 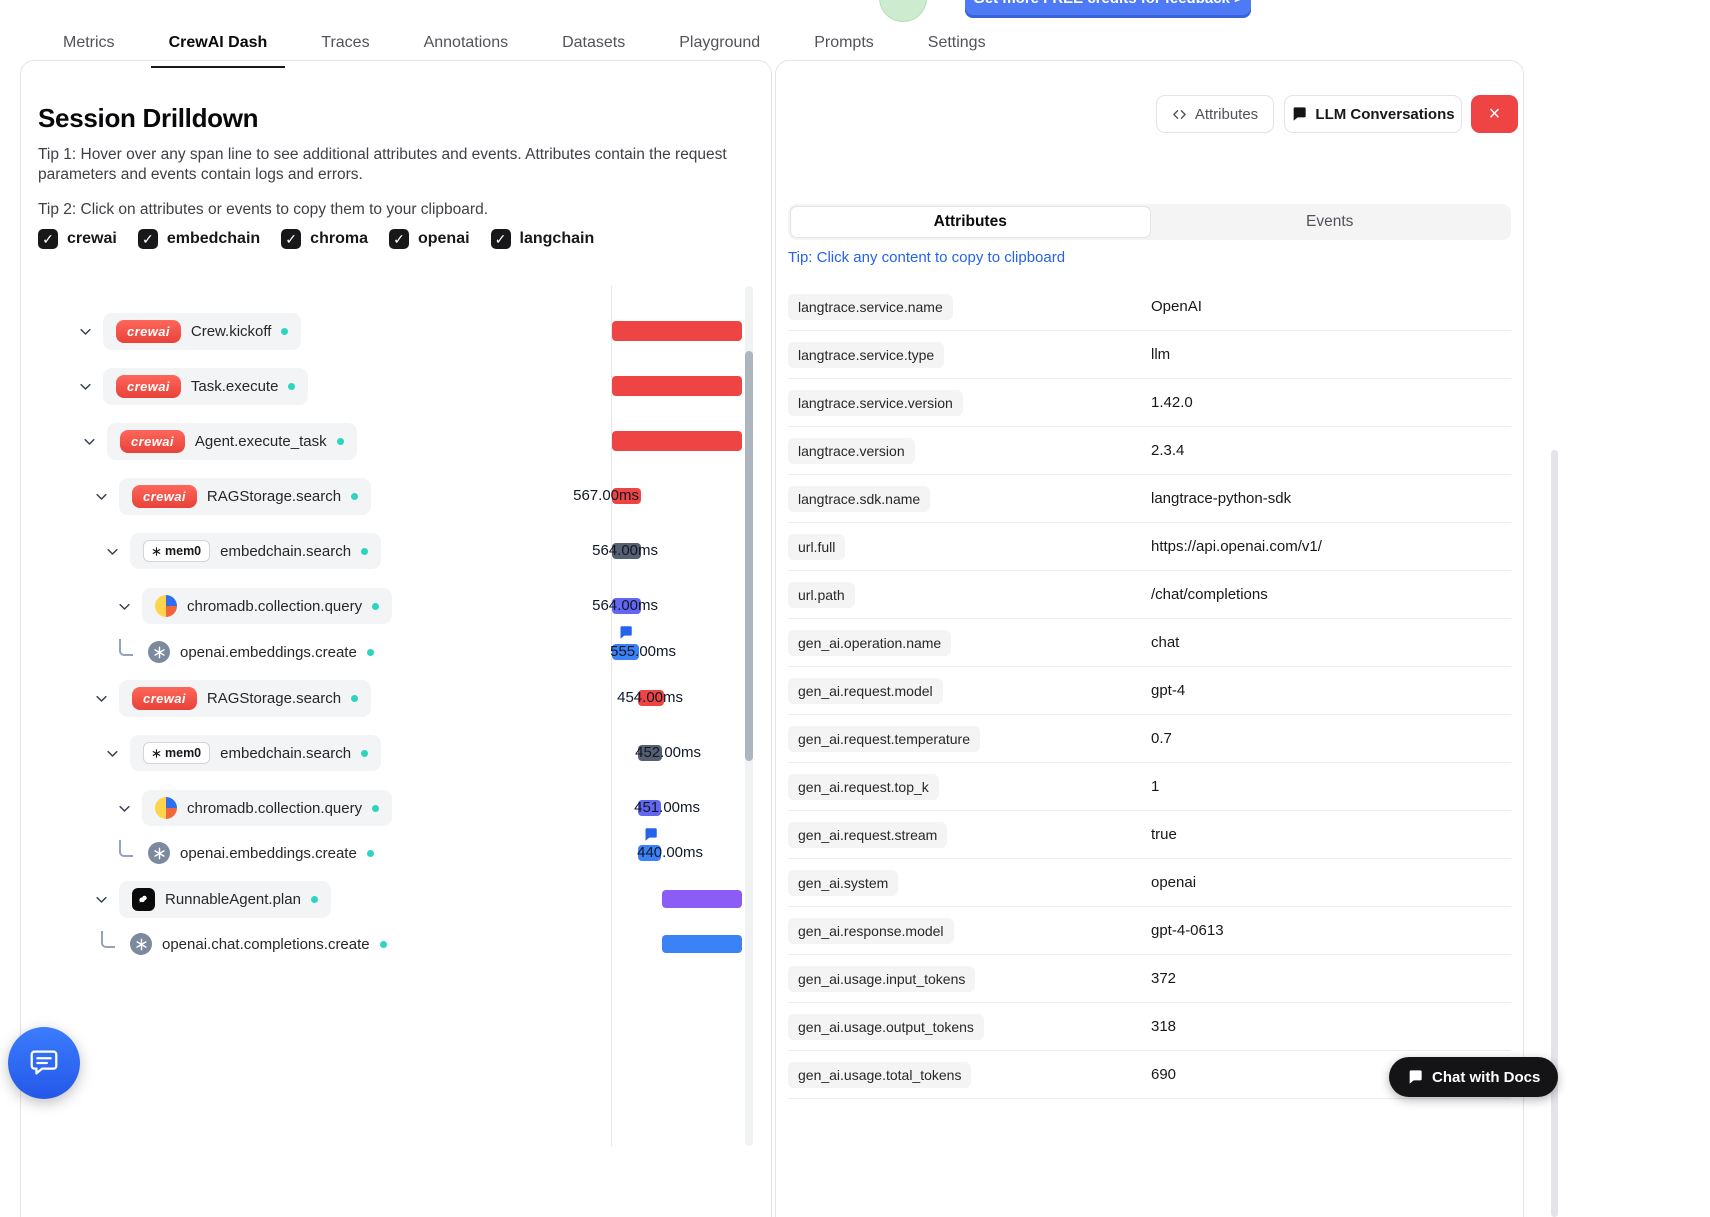 I want to click on attr-key: gen_ai.request.temperature, so click(x=884, y=738).